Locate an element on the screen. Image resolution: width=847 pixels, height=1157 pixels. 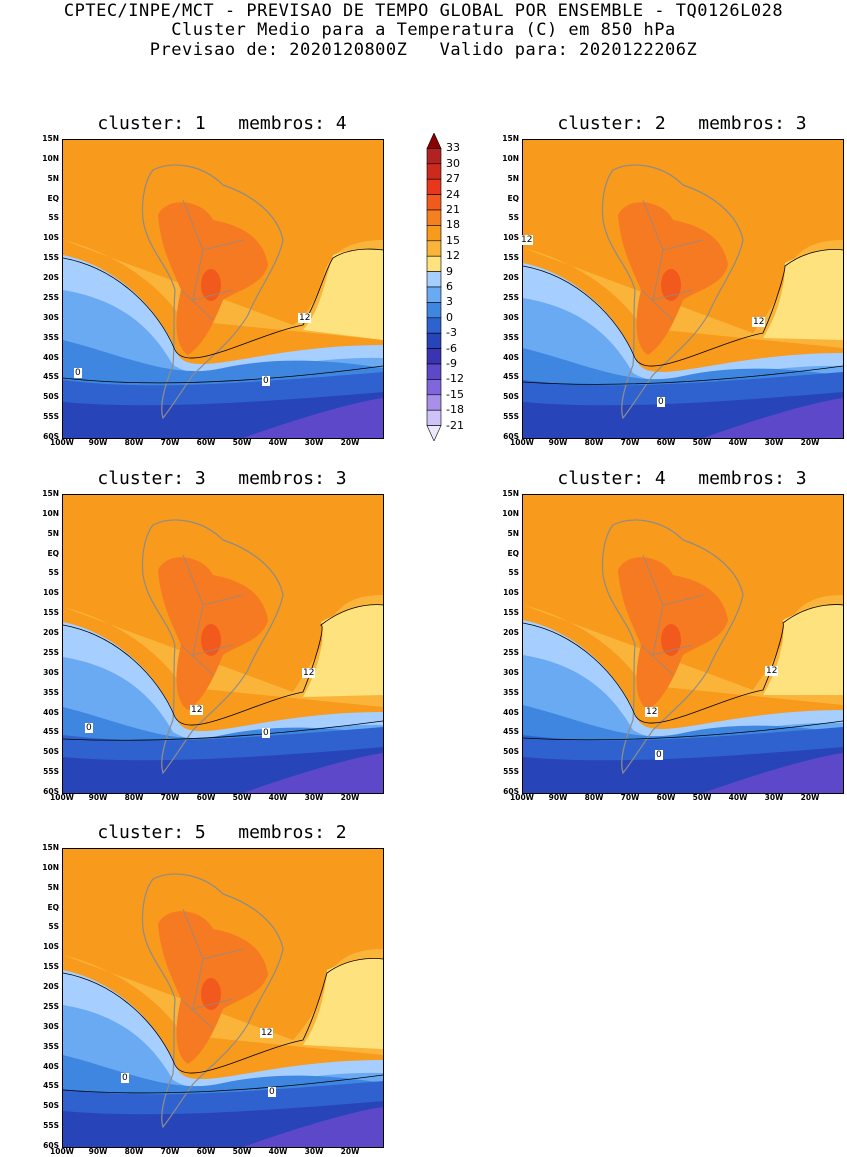
lat-tick-label: 55S is located at coordinates (51, 772).